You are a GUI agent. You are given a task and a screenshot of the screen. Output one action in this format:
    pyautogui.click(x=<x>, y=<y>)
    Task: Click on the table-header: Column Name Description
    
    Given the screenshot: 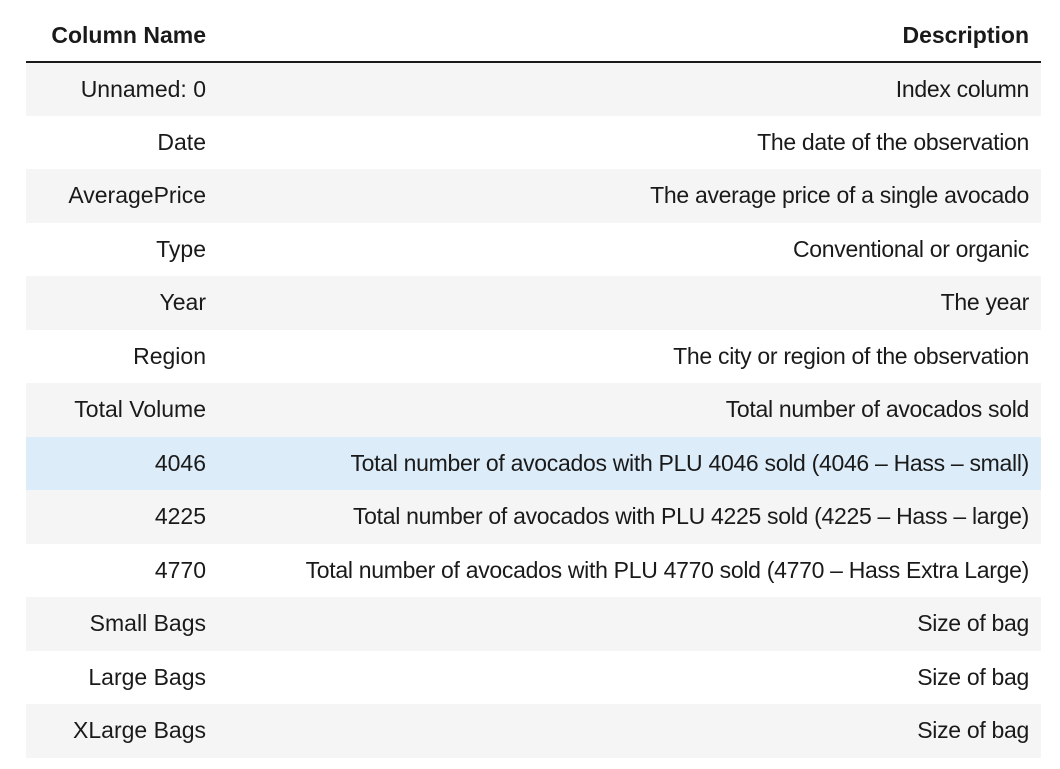 What is the action you would take?
    pyautogui.click(x=533, y=36)
    